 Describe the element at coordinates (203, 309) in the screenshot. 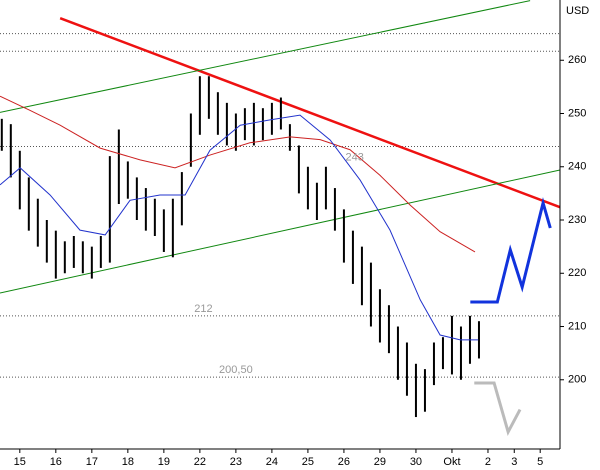

I see `level-label: 212` at that location.